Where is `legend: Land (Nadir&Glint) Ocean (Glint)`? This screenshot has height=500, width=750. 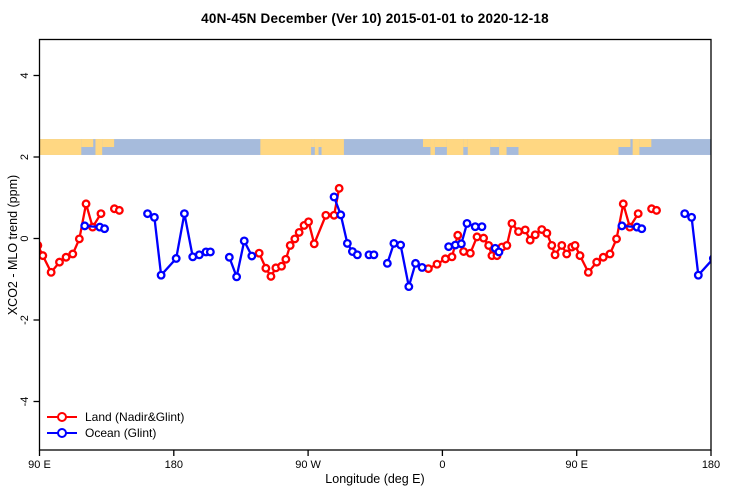
legend: Land (Nadir&Glint) Ocean (Glint) is located at coordinates (115, 425).